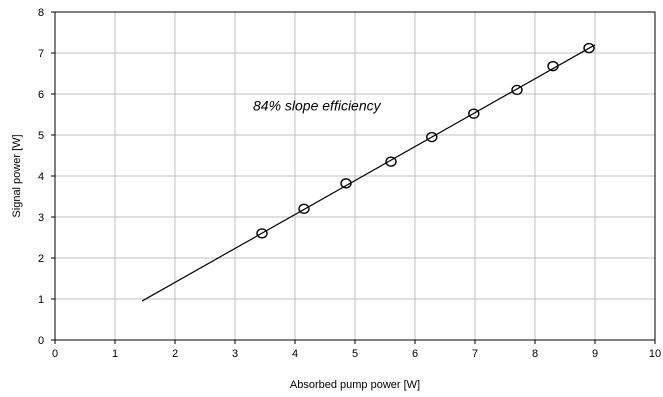 This screenshot has width=663, height=397. I want to click on y-tick-label: 4, so click(41, 177).